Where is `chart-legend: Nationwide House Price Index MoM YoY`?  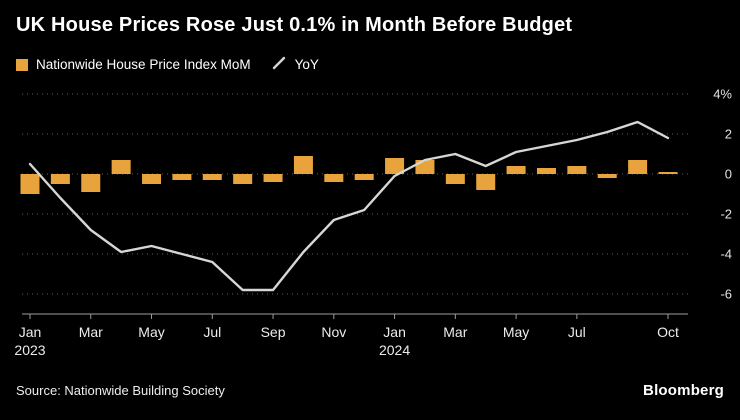
chart-legend: Nationwide House Price Index MoM YoY is located at coordinates (167, 64).